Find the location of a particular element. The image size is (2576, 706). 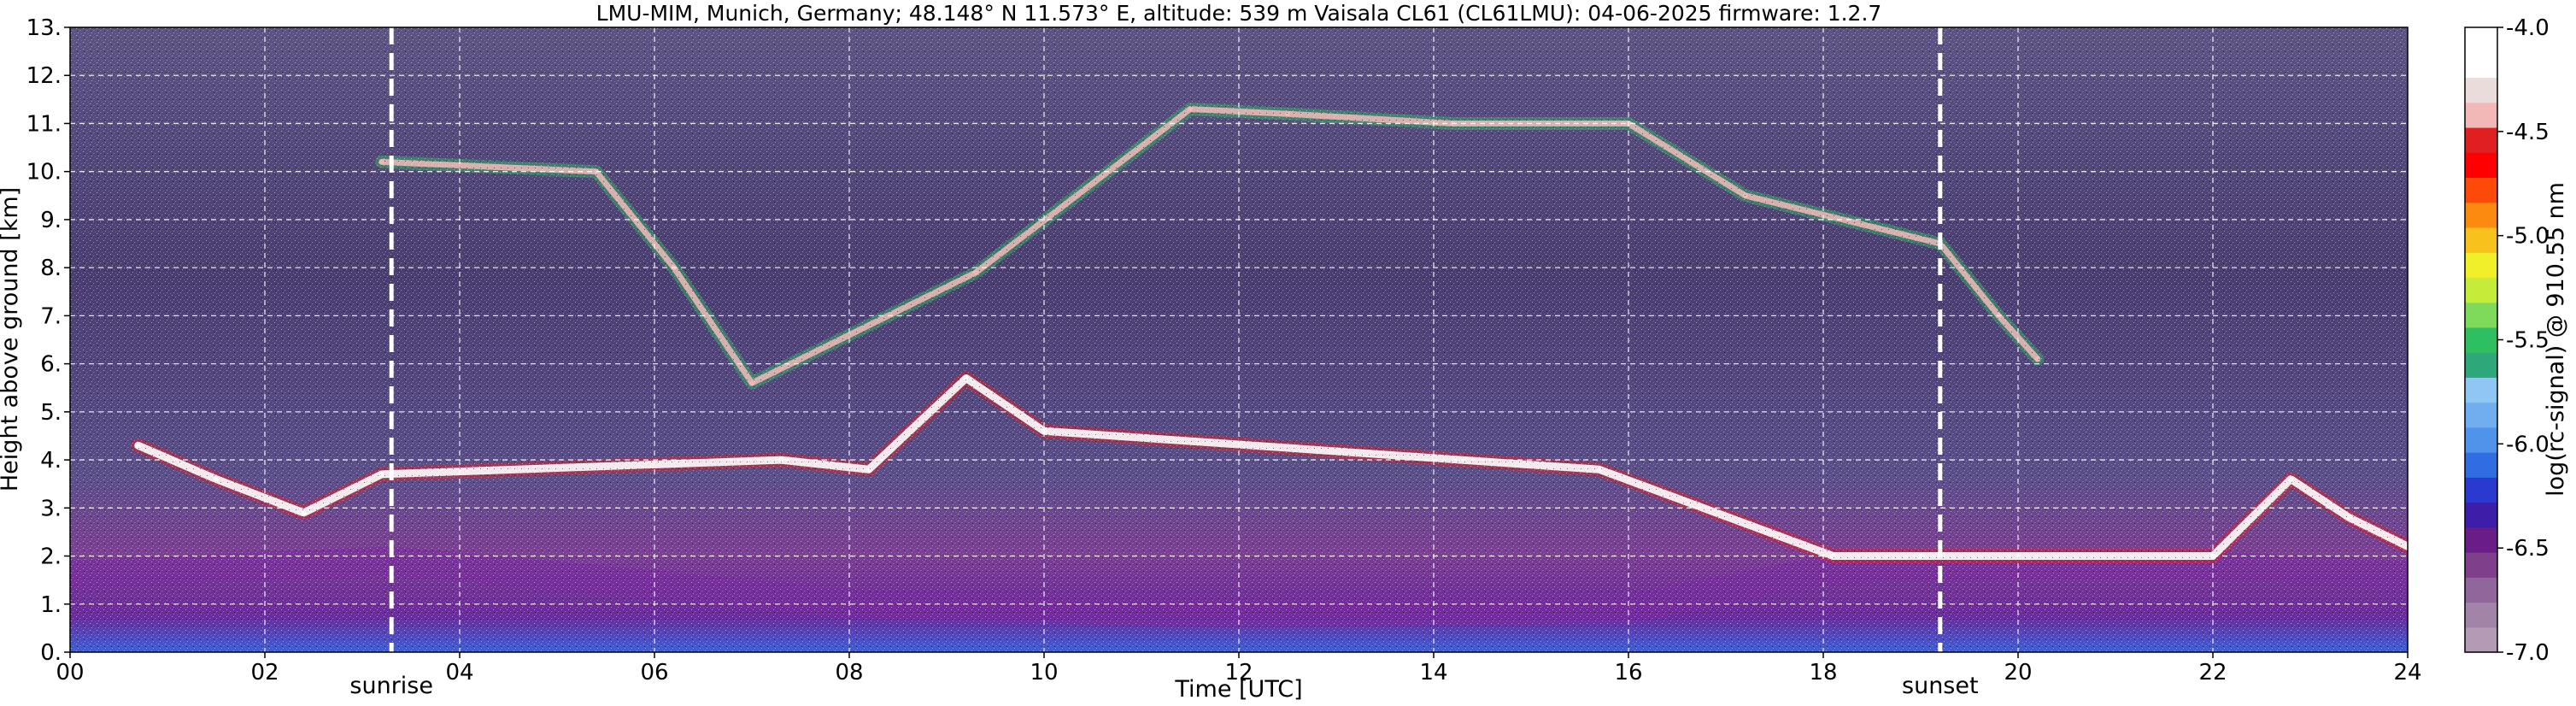

colorbar-tick-label: -7.0 is located at coordinates (2528, 653).